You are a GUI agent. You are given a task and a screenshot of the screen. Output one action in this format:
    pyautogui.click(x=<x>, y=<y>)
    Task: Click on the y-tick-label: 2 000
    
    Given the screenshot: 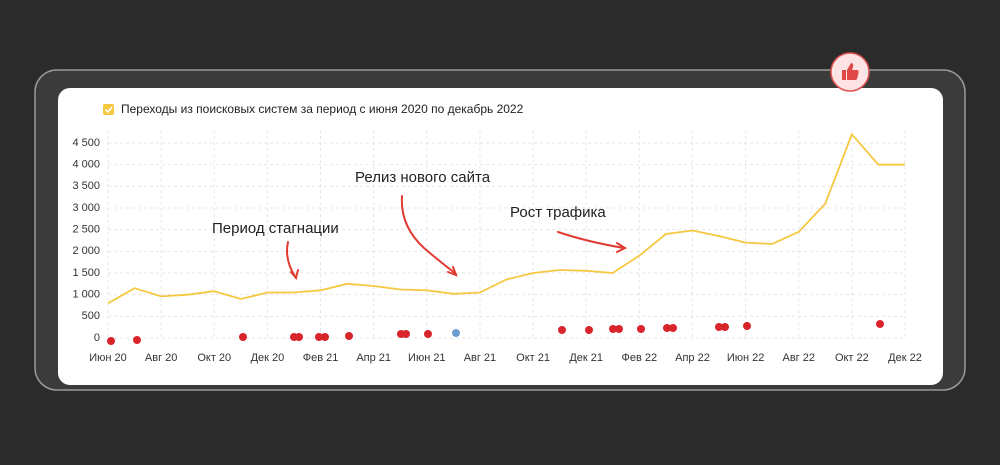 What is the action you would take?
    pyautogui.click(x=86, y=251)
    